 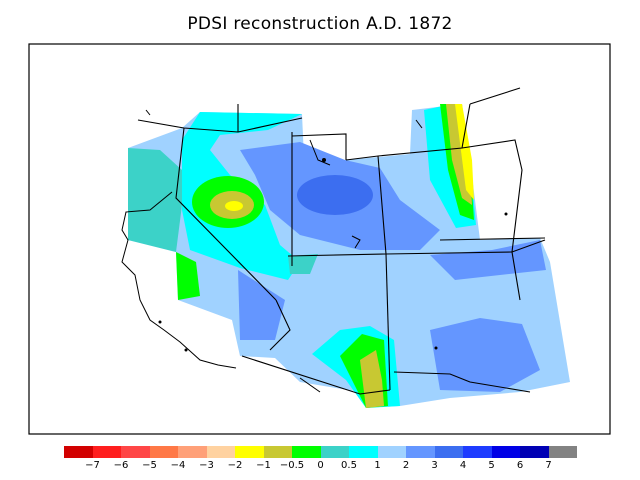 What do you see at coordinates (121, 465) in the screenshot?
I see `legend-tick-label: −6` at bounding box center [121, 465].